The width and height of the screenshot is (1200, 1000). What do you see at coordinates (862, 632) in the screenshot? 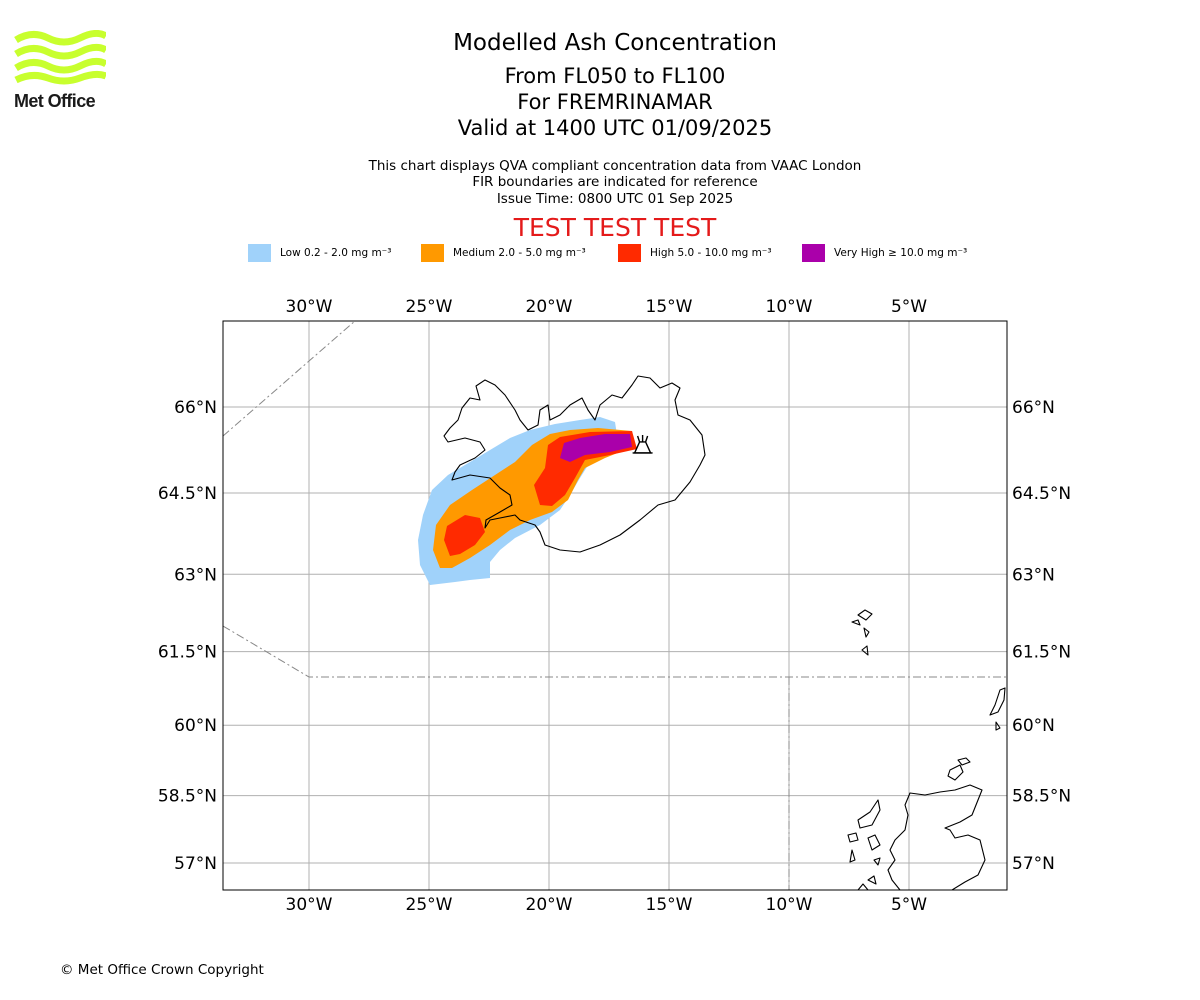
I see `faroe-islands` at bounding box center [862, 632].